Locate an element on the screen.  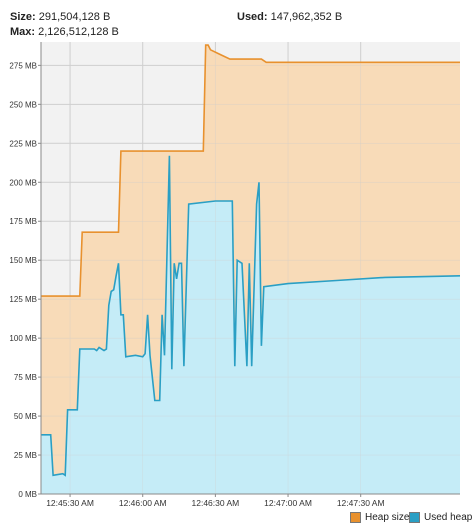
legend-used-heap: Used heap is located at coordinates (440, 517).